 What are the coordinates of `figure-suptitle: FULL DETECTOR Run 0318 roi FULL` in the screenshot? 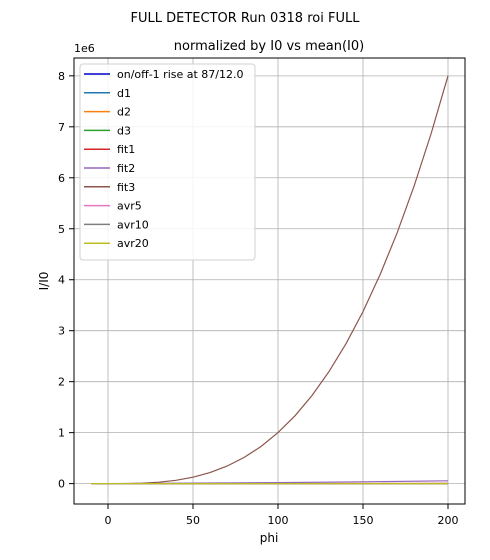 It's located at (246, 18).